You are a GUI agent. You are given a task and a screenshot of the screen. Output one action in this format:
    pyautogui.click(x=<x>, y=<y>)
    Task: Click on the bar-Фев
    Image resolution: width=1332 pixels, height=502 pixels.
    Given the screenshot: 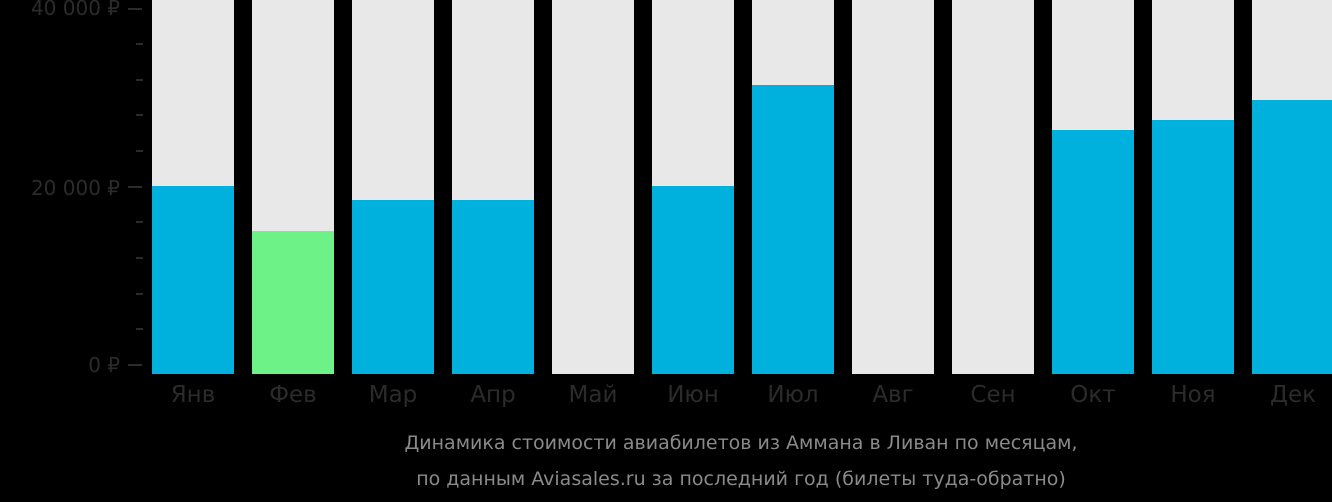 What is the action you would take?
    pyautogui.click(x=293, y=302)
    